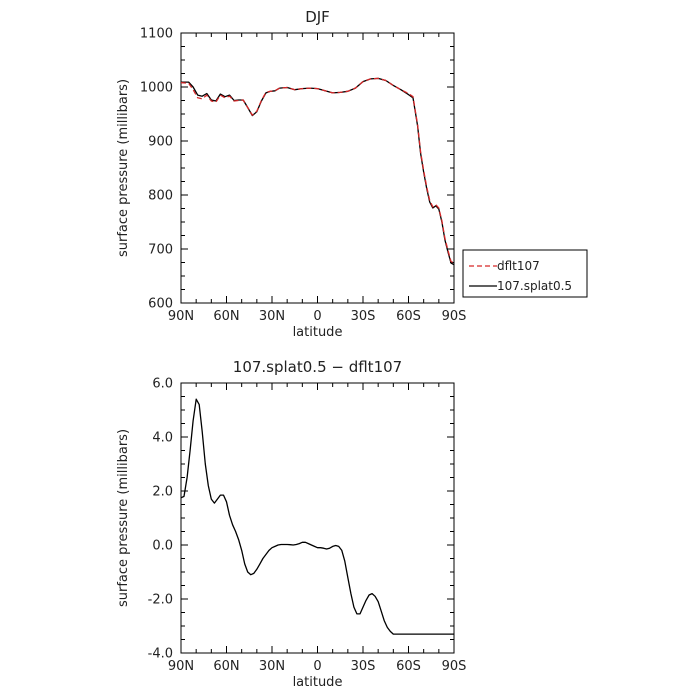 The width and height of the screenshot is (700, 700). I want to click on y-tick-label: -2.0, so click(160, 600).